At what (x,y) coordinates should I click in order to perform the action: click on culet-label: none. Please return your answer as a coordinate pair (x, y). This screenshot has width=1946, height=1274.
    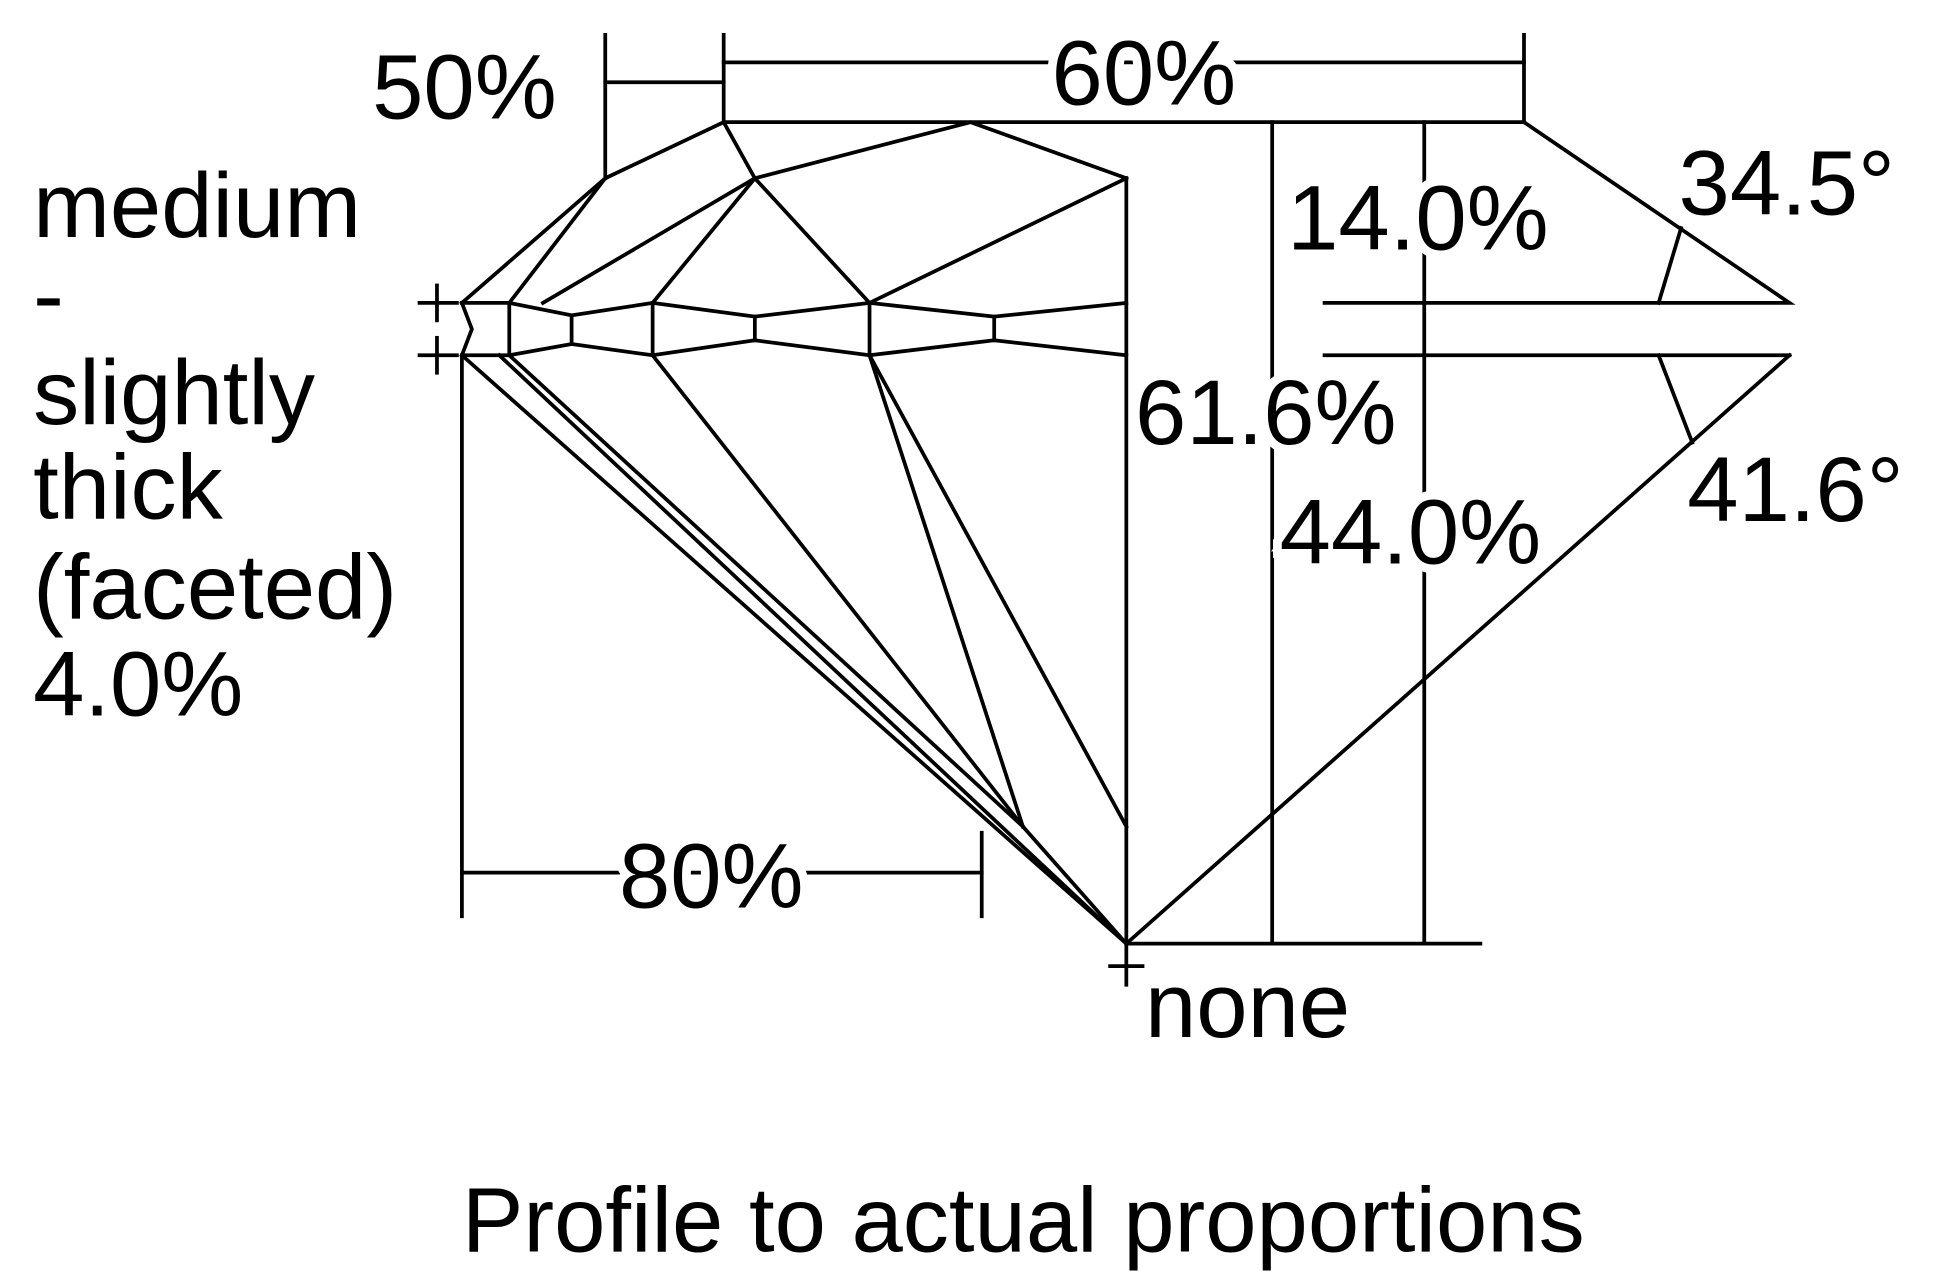
    Looking at the image, I should click on (1247, 1005).